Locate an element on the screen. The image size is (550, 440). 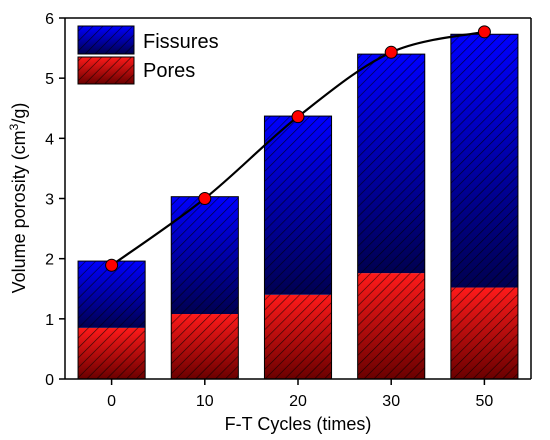
x-tick-label: 20 is located at coordinates (298, 401).